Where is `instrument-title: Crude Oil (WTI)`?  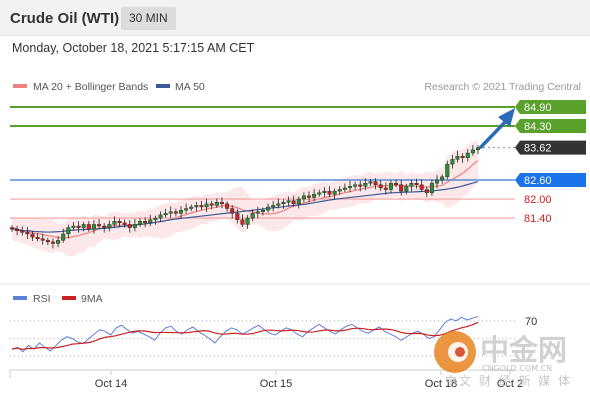 instrument-title: Crude Oil (WTI) is located at coordinates (65, 18).